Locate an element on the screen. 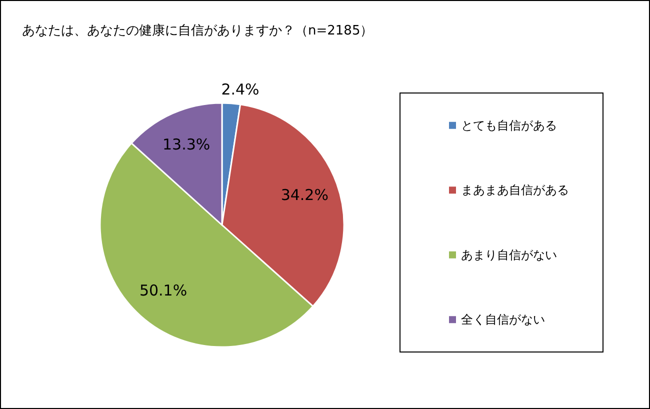  data-label: 34.2% is located at coordinates (304, 195).